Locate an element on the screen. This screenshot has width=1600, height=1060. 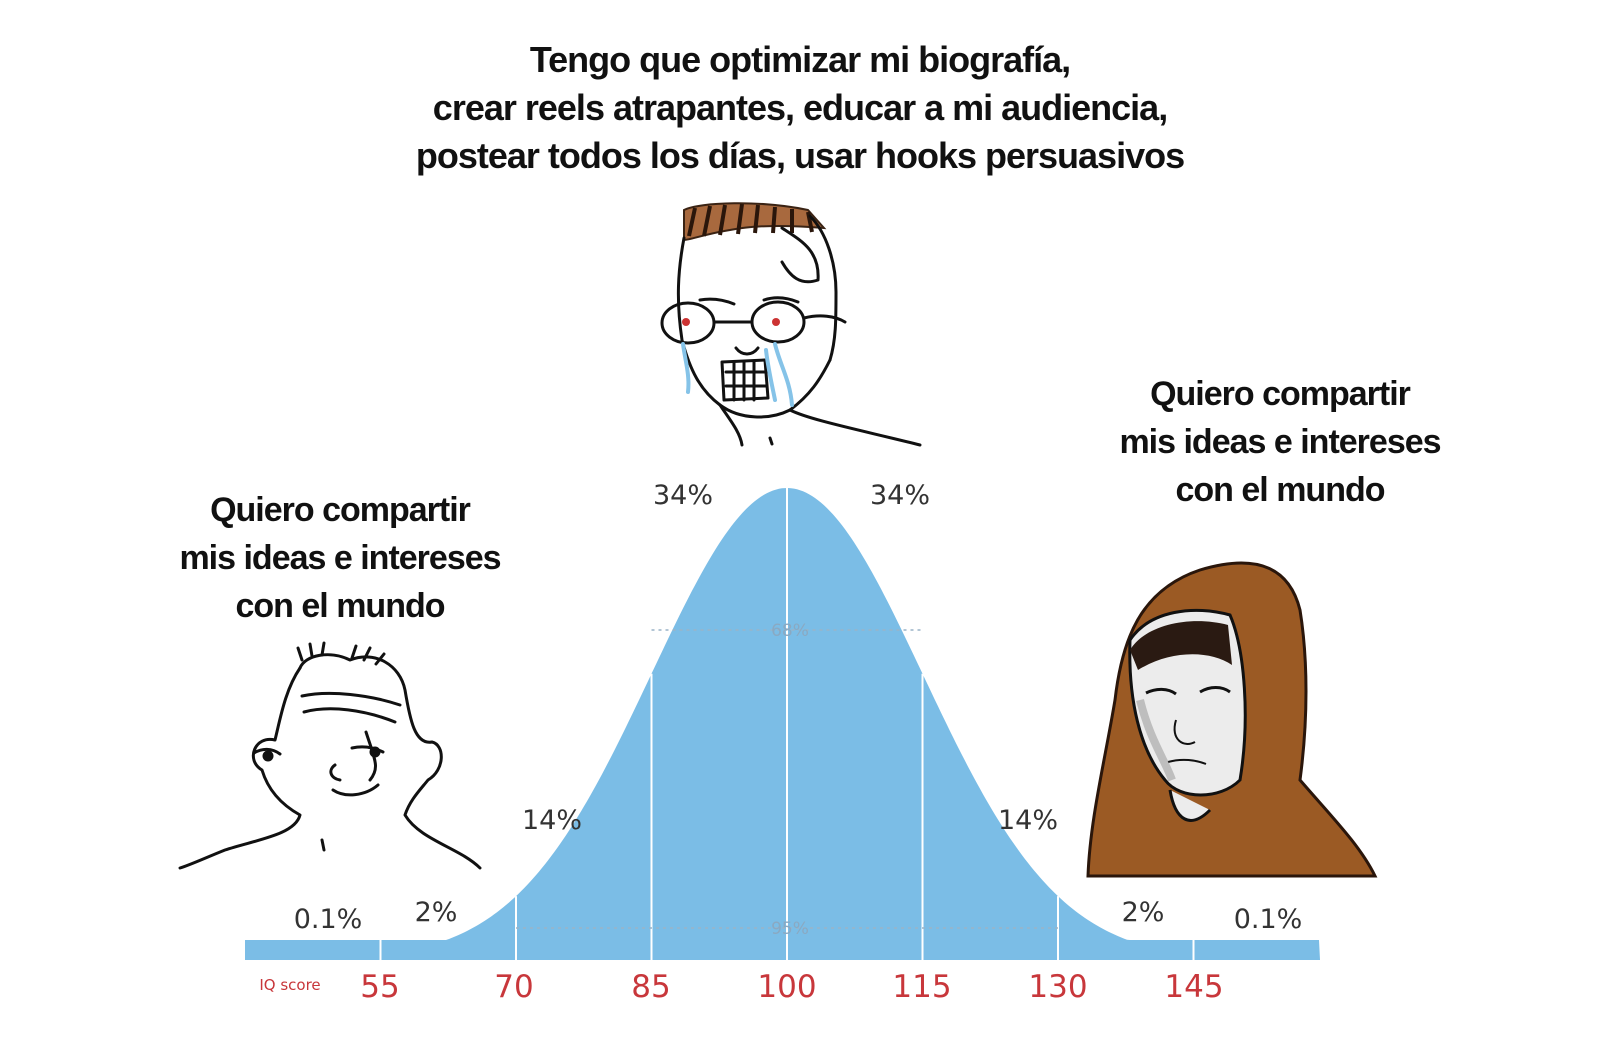
segment-label-right-2: 2% is located at coordinates (1143, 912).